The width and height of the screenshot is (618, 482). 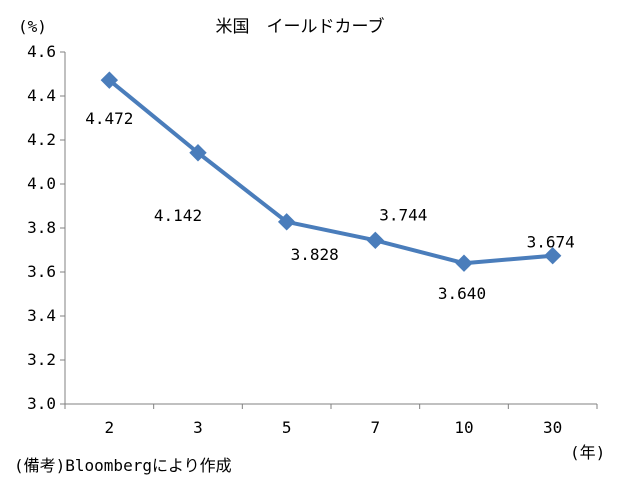 What do you see at coordinates (41, 95) in the screenshot?
I see `y-tick-label: 4.4` at bounding box center [41, 95].